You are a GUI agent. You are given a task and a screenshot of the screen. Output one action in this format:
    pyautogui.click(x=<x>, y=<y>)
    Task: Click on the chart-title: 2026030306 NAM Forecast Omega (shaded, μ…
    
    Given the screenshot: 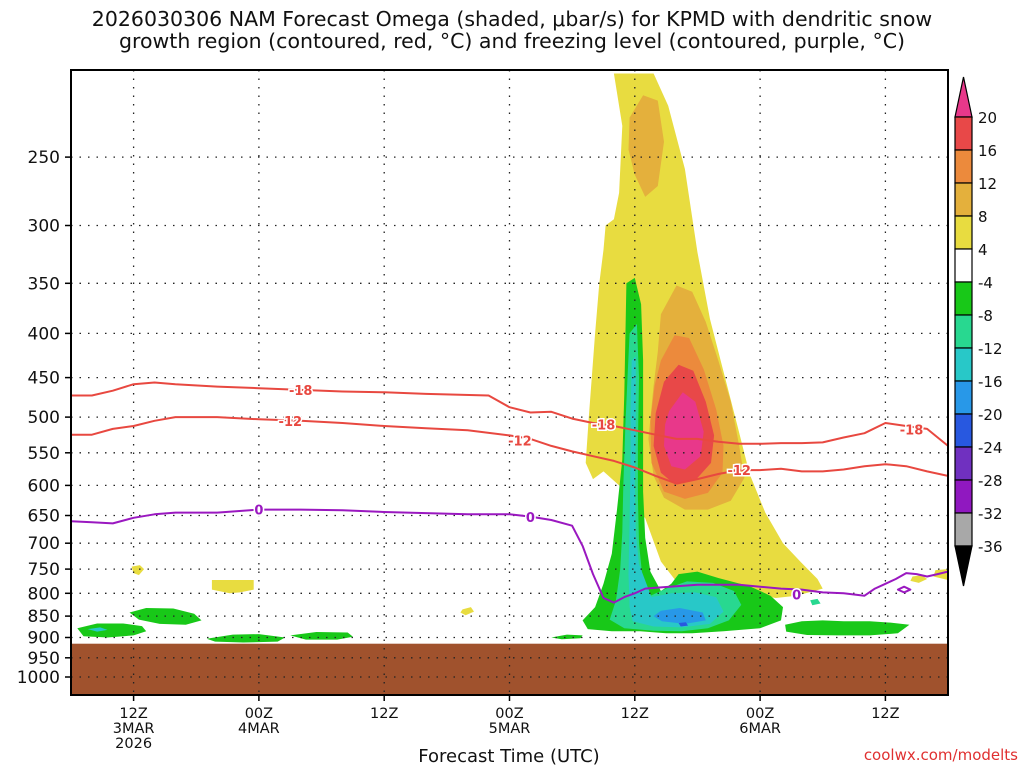 What is the action you would take?
    pyautogui.click(x=512, y=30)
    